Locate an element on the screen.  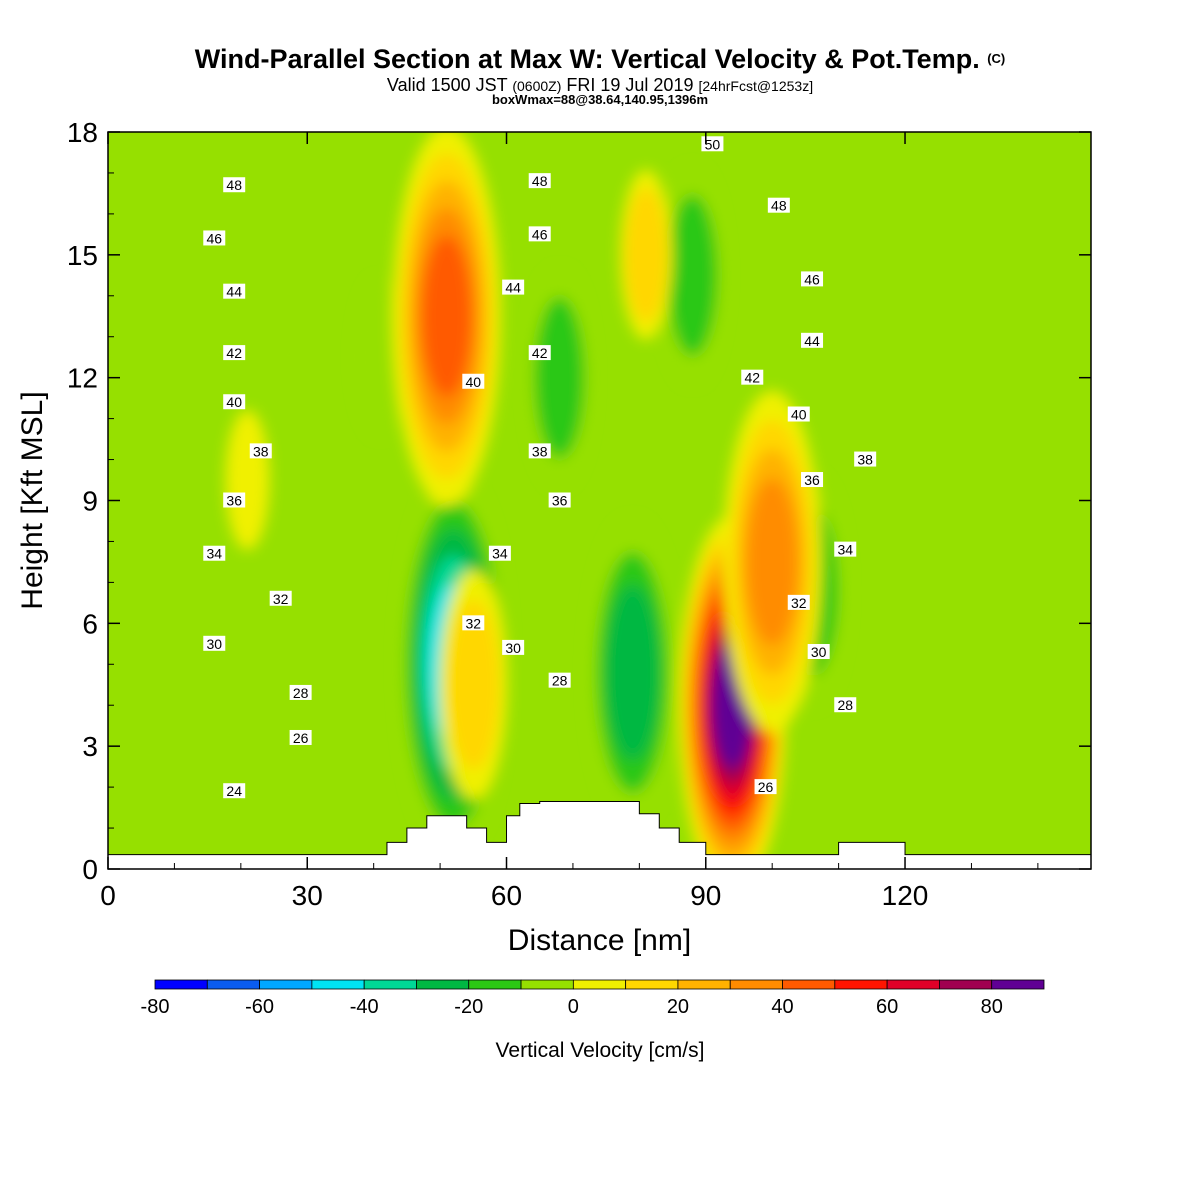
y-tick-label: 18 is located at coordinates (82, 132).